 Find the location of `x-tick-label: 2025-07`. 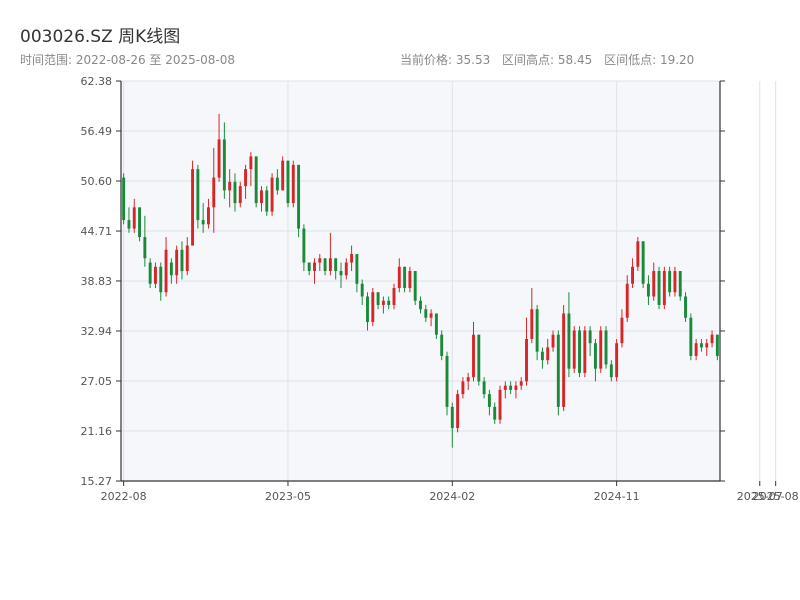

x-tick-label: 2025-07 is located at coordinates (760, 496).